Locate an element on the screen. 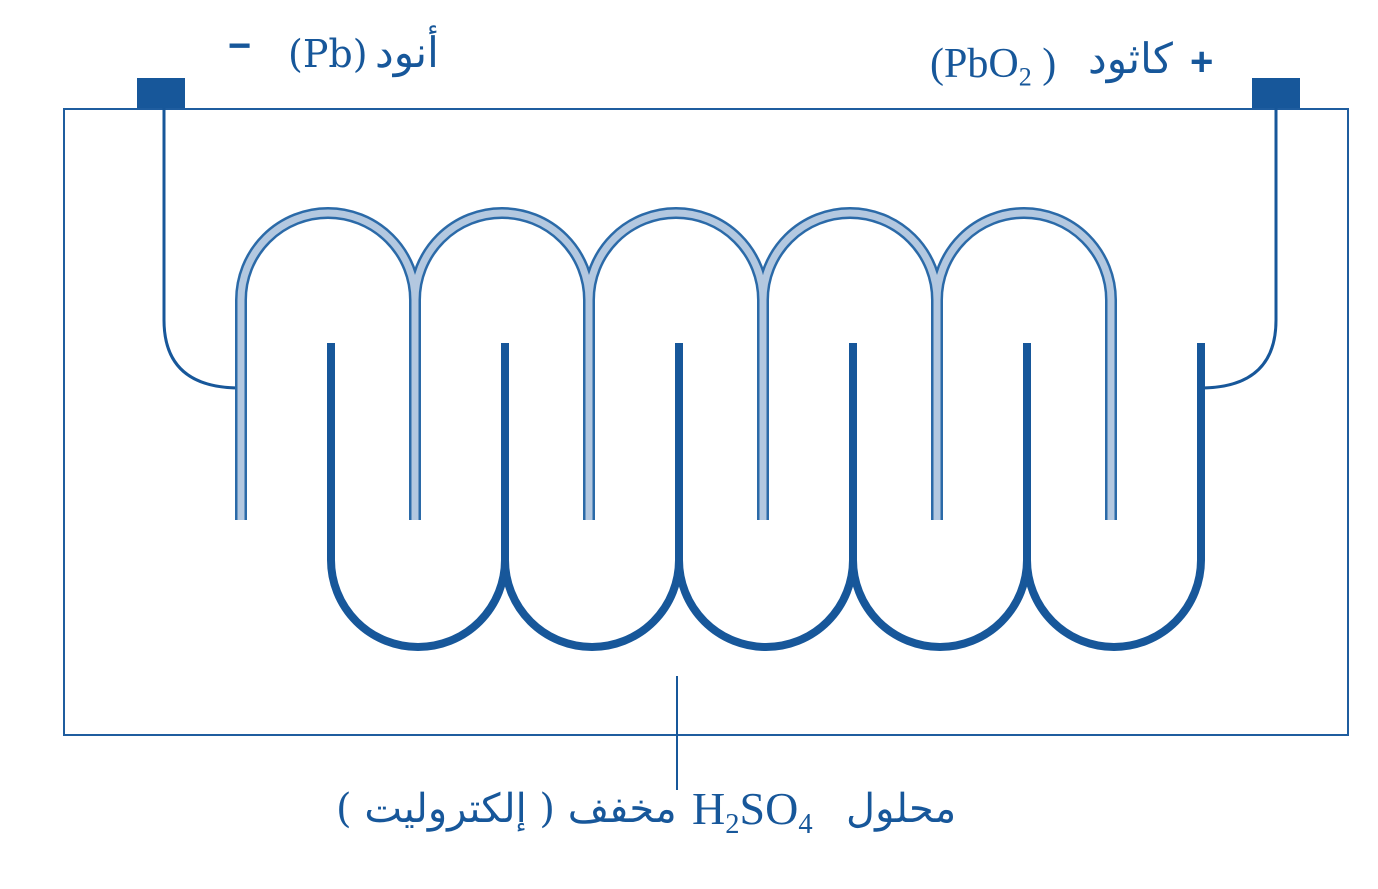  anode-terminal is located at coordinates (161, 93).